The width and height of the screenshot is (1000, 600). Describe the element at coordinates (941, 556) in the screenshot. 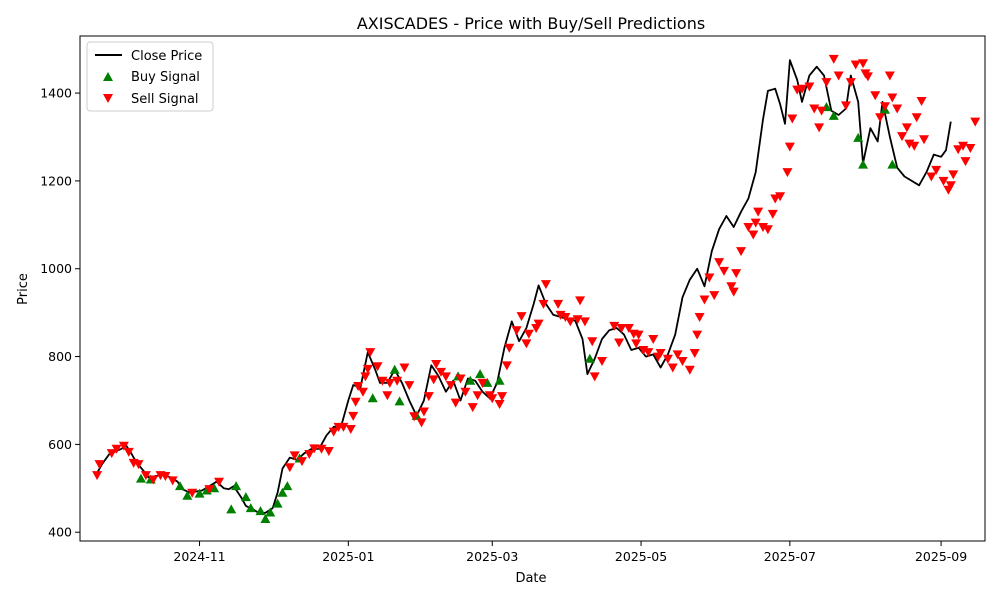

I see `x-tick-label: 2025-09` at that location.